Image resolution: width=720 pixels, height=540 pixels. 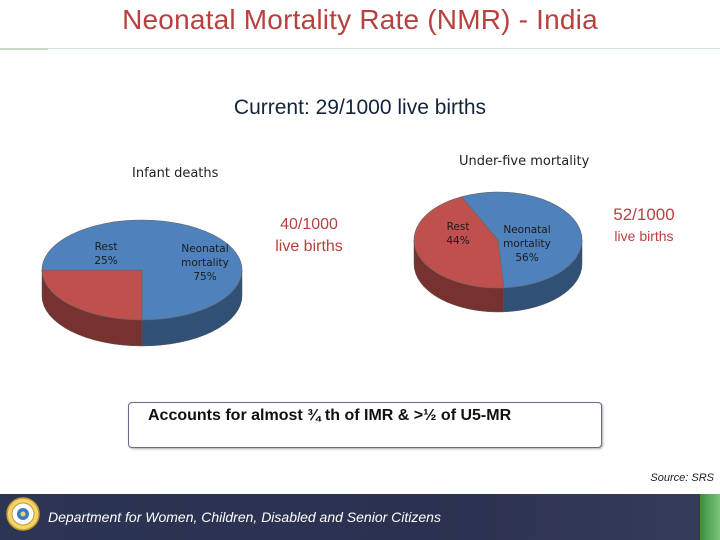 I want to click on pie1-rest-label: Rest 25%, so click(x=106, y=254).